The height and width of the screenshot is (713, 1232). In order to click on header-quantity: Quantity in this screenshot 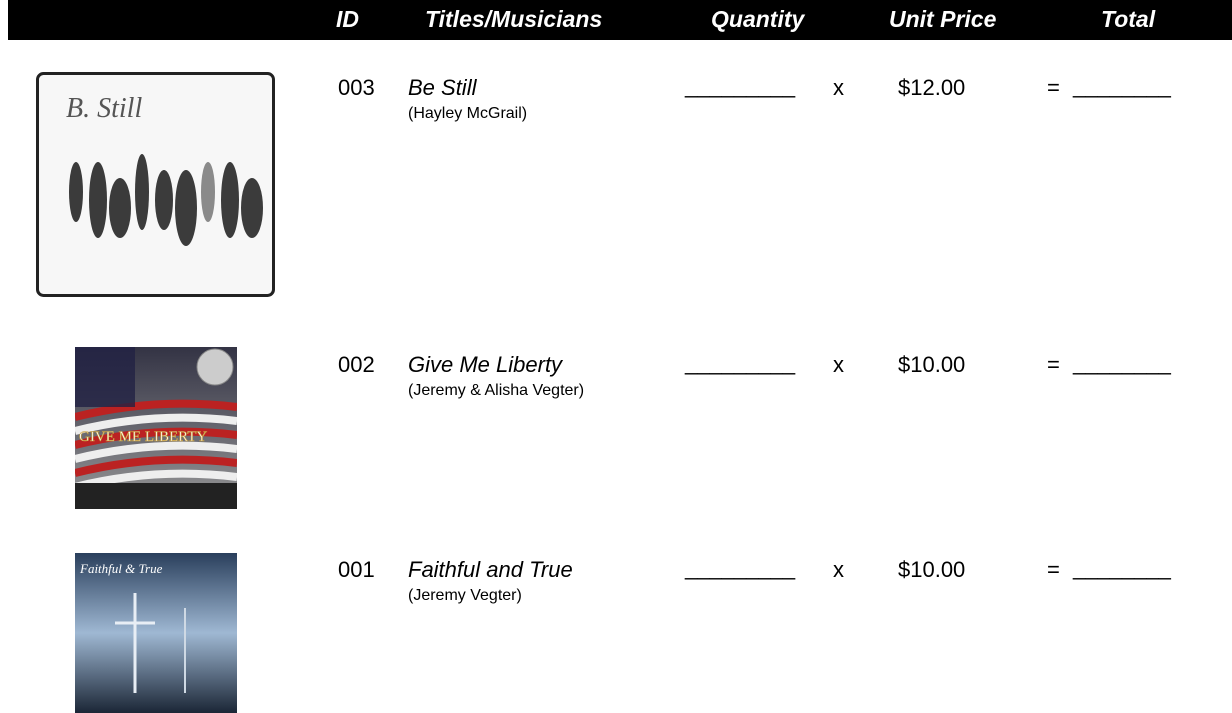, I will do `click(758, 19)`.